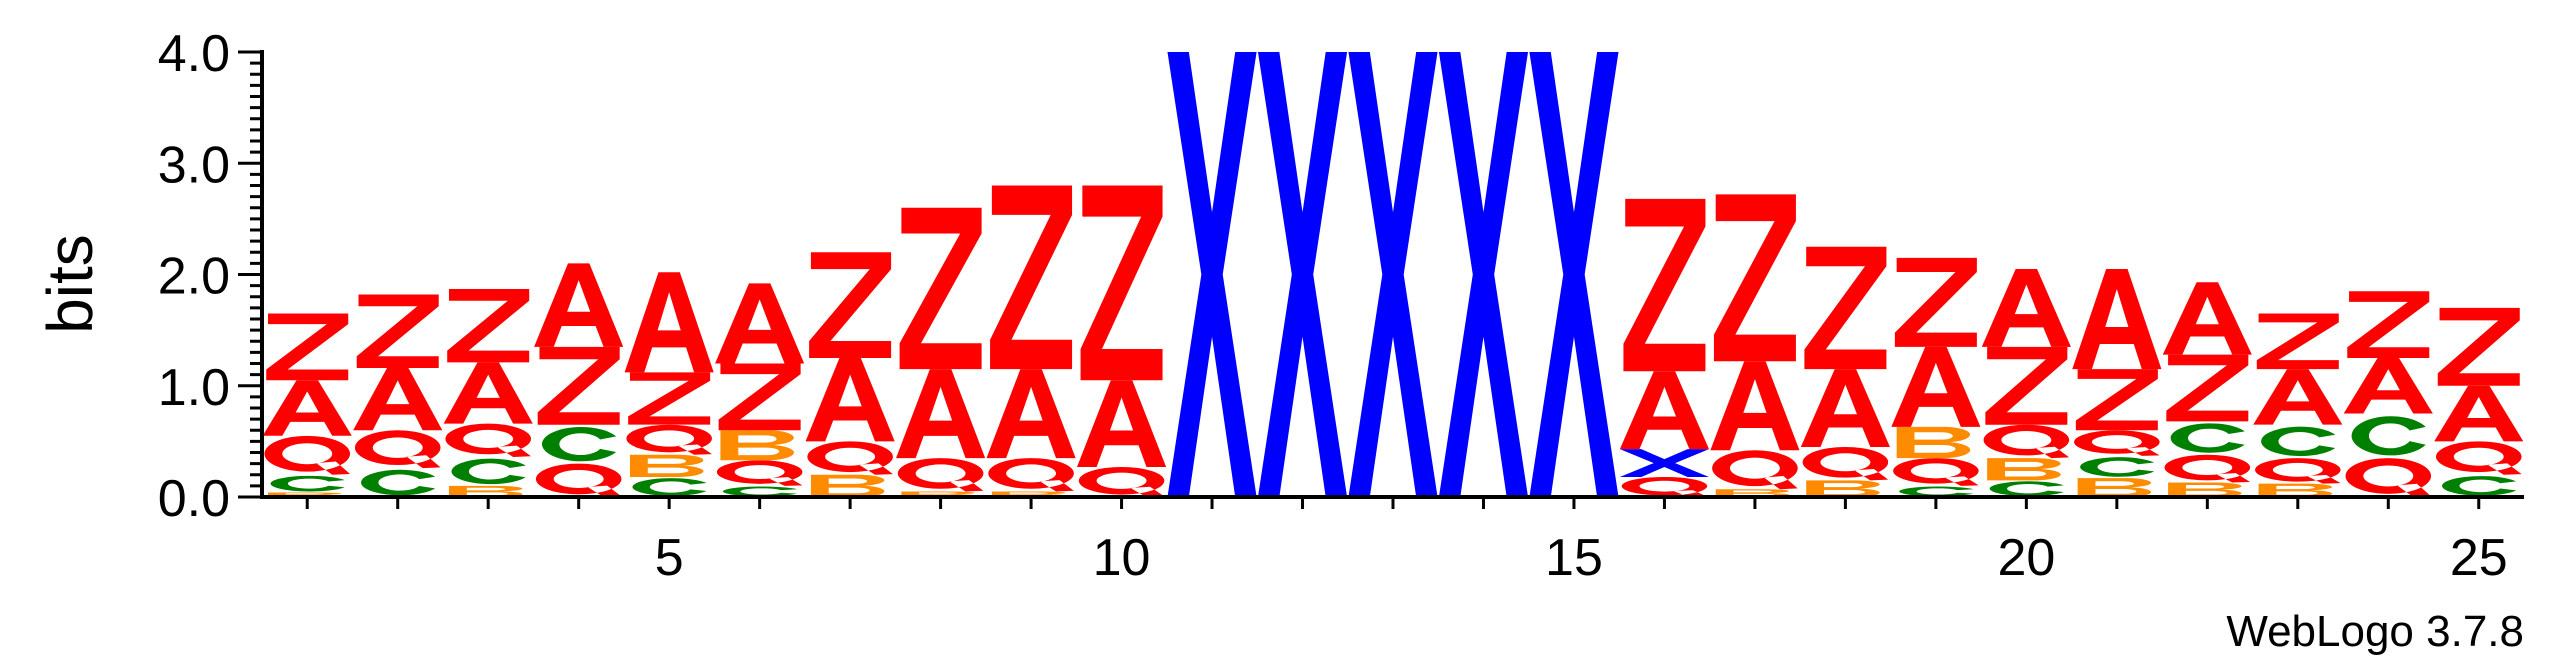 Image resolution: width=2567 pixels, height=667 pixels. Describe the element at coordinates (2479, 558) in the screenshot. I see `x-tick-label: 25` at that location.